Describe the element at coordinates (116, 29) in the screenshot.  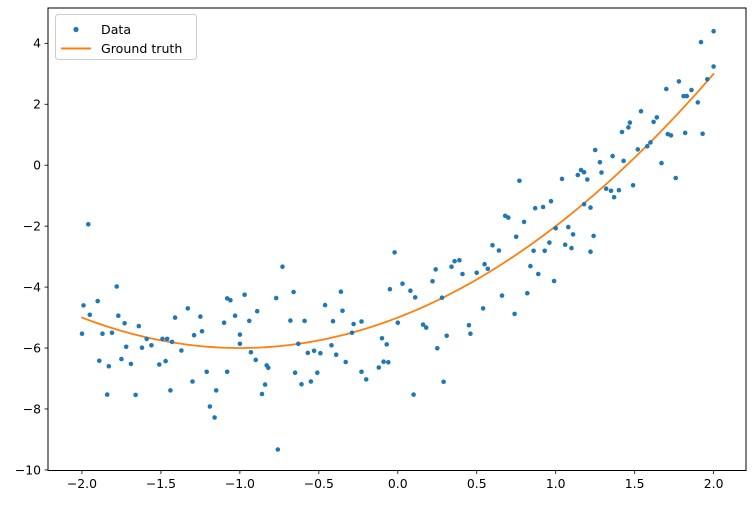
I see `legend-label: Data` at that location.